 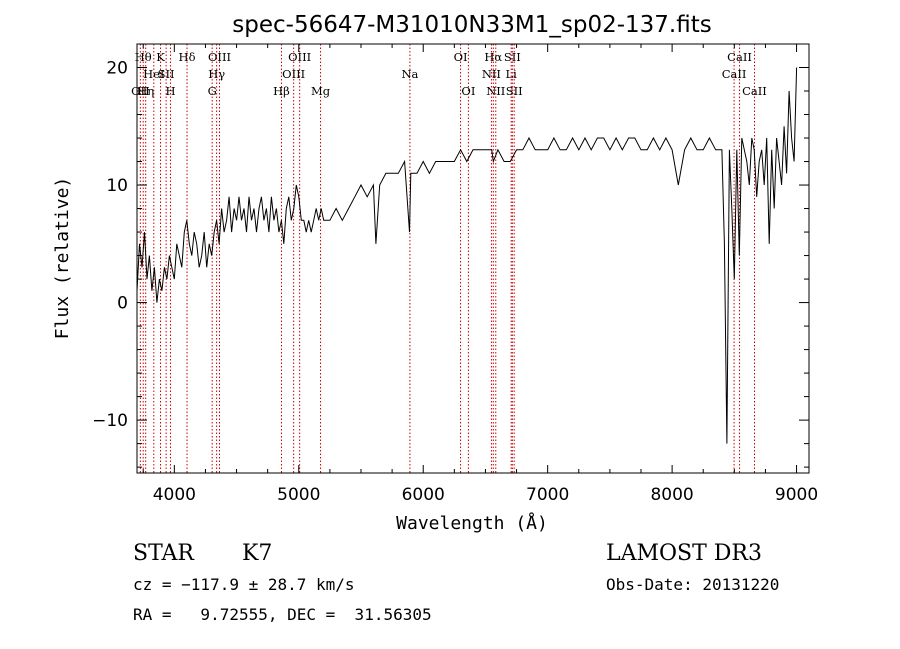 I want to click on x-tick-label: 8000, so click(x=671, y=495).